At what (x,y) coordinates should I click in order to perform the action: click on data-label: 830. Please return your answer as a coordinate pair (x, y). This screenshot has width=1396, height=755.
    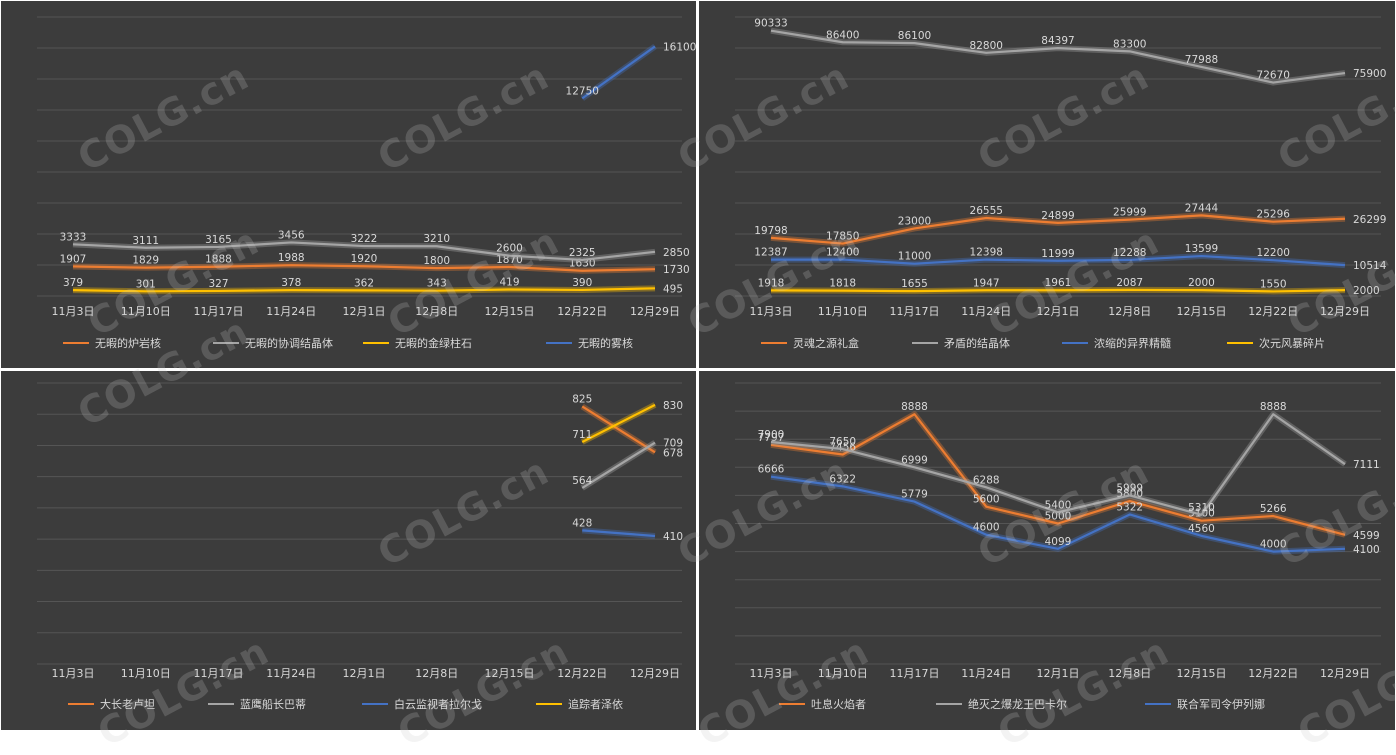
    Looking at the image, I should click on (673, 406).